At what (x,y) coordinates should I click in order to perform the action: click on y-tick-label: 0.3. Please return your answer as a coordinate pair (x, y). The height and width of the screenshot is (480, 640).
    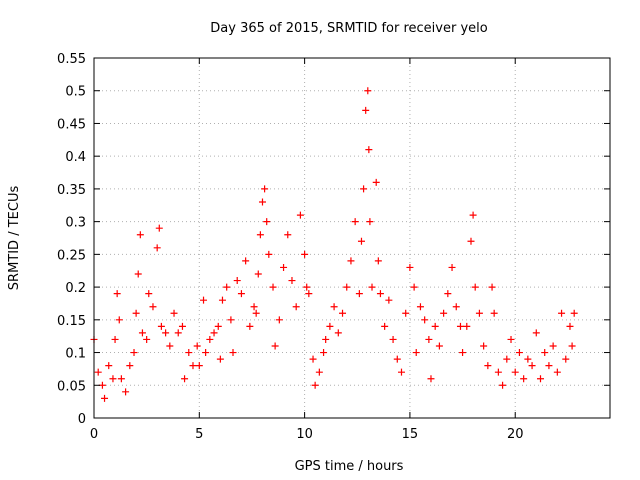
    Looking at the image, I should click on (75, 223).